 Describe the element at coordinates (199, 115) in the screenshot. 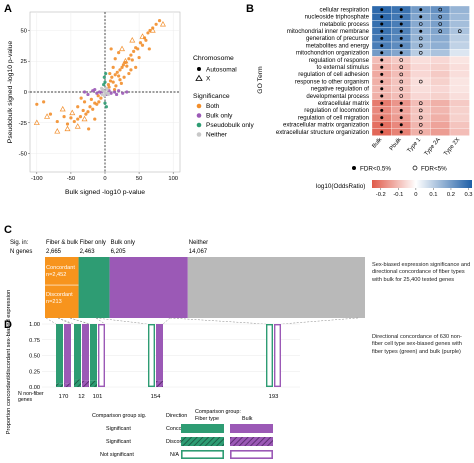

I see `legend-significance-swatch` at that location.